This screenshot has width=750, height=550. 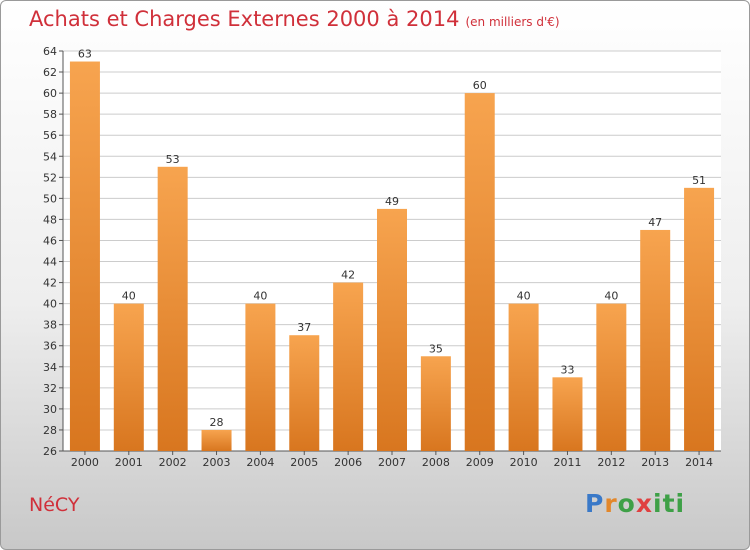 What do you see at coordinates (50, 240) in the screenshot?
I see `y-tick-label: 46` at bounding box center [50, 240].